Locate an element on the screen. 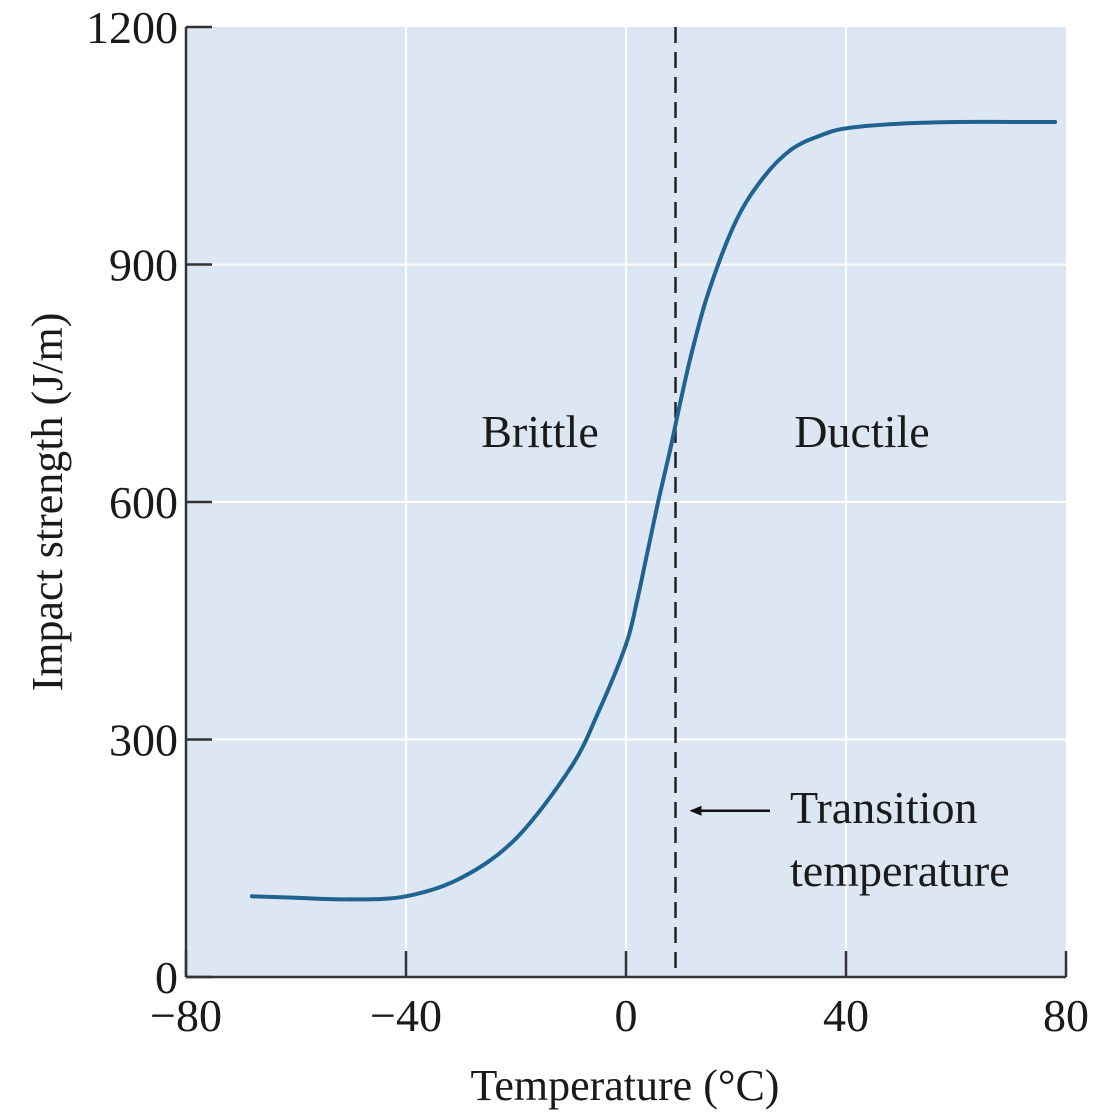 The width and height of the screenshot is (1097, 1113). region-label-brittle: Brittle is located at coordinates (540, 431).